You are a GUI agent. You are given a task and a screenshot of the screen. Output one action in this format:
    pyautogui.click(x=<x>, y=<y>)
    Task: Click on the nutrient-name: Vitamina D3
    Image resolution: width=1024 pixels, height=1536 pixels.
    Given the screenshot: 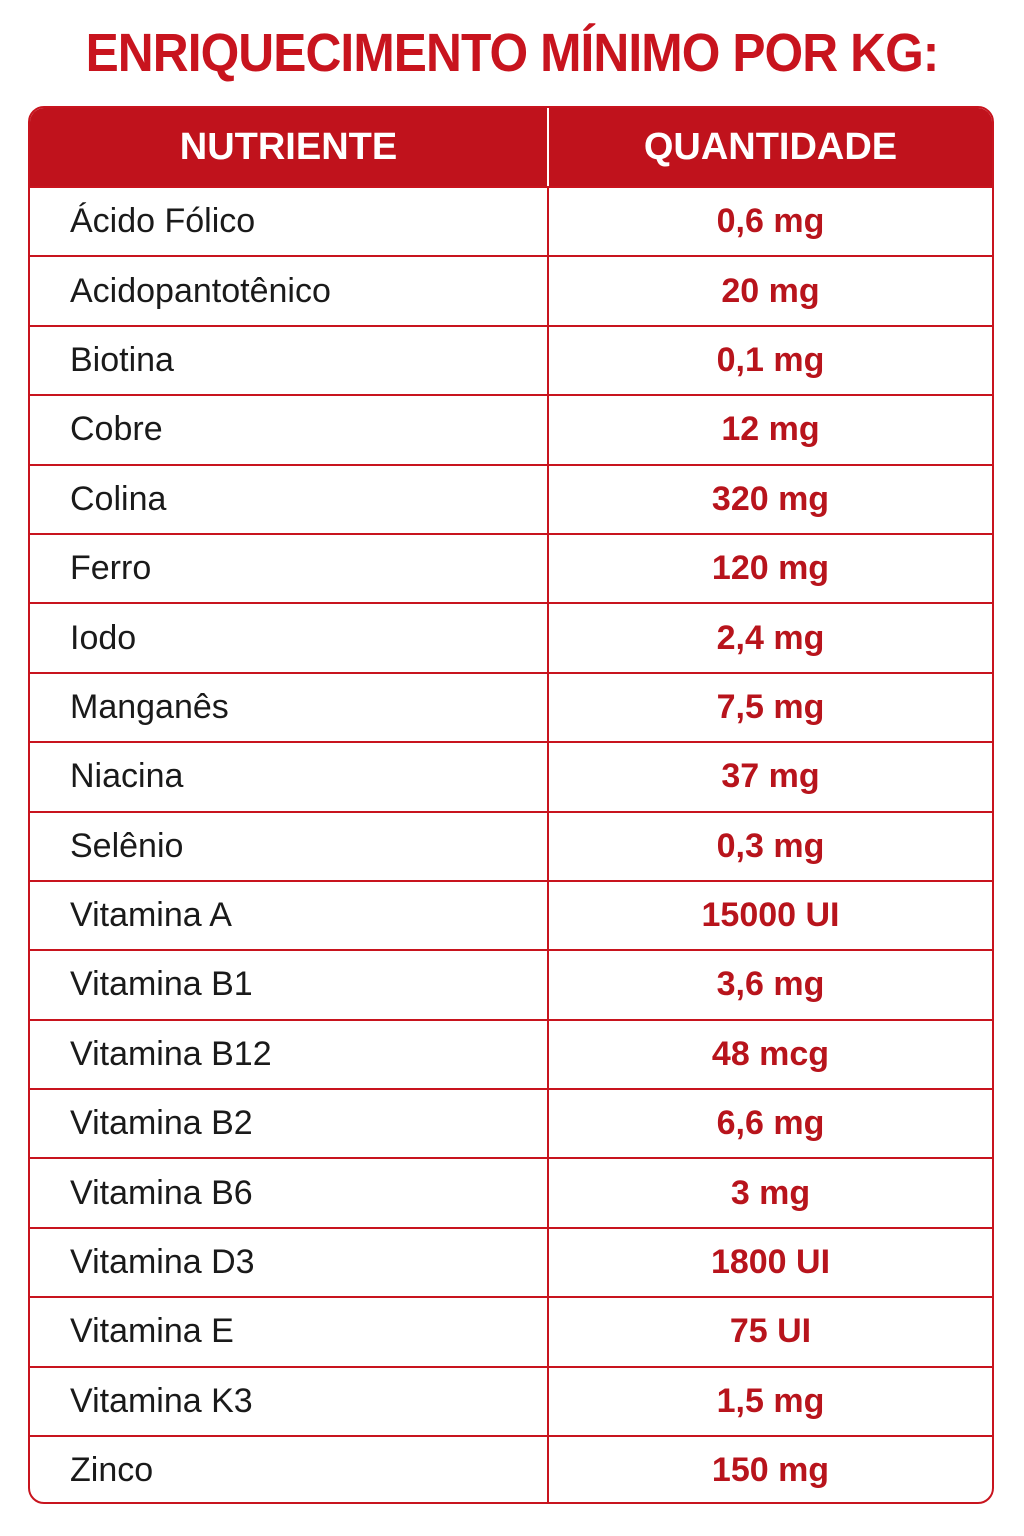 What is the action you would take?
    pyautogui.click(x=289, y=1262)
    